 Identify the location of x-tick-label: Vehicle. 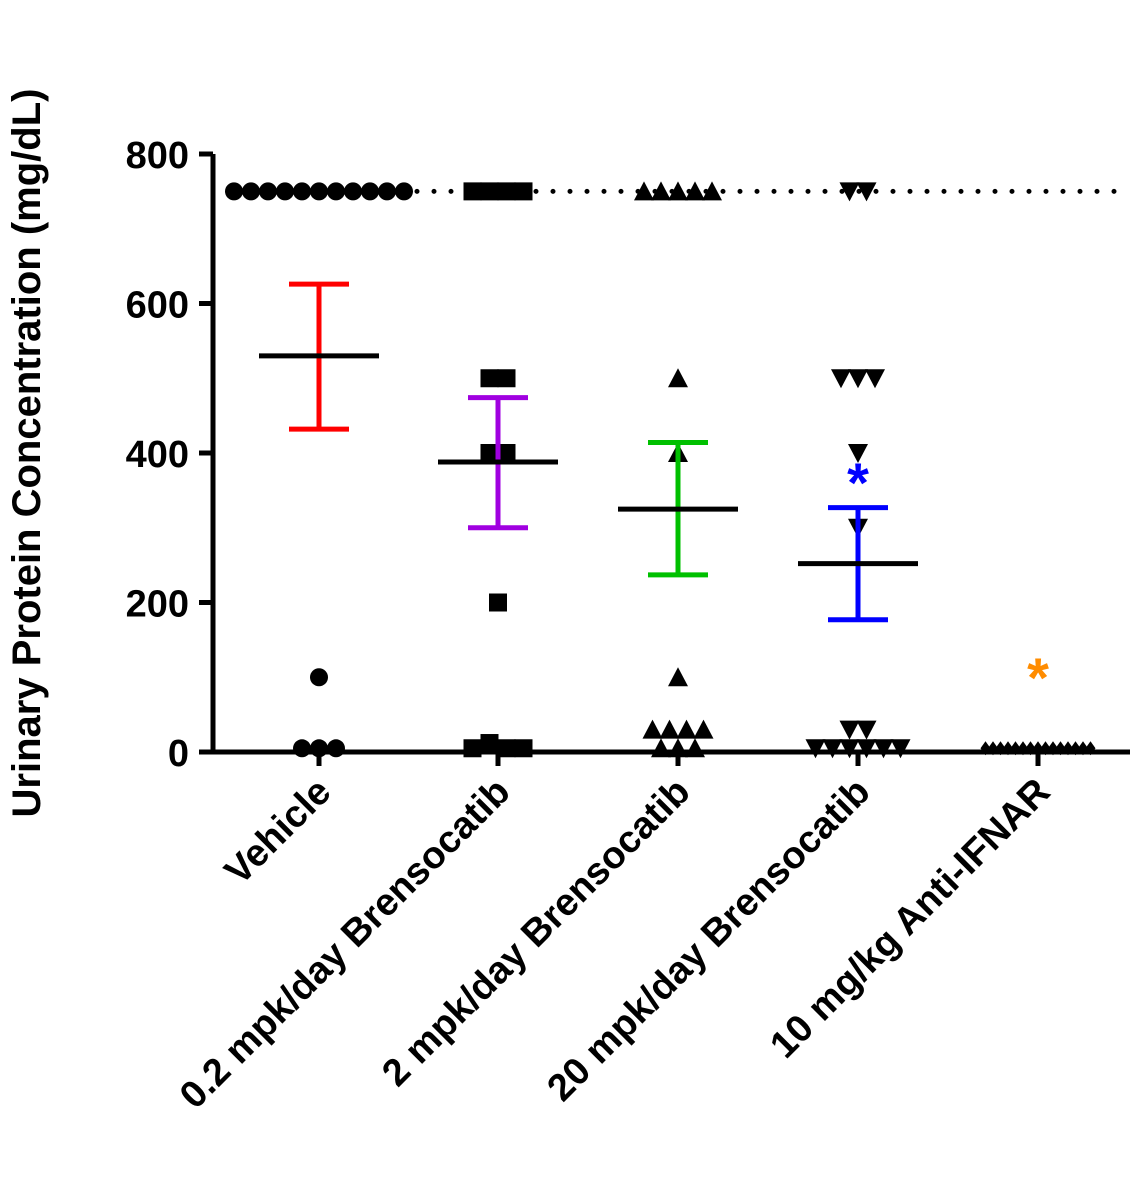
(278, 832).